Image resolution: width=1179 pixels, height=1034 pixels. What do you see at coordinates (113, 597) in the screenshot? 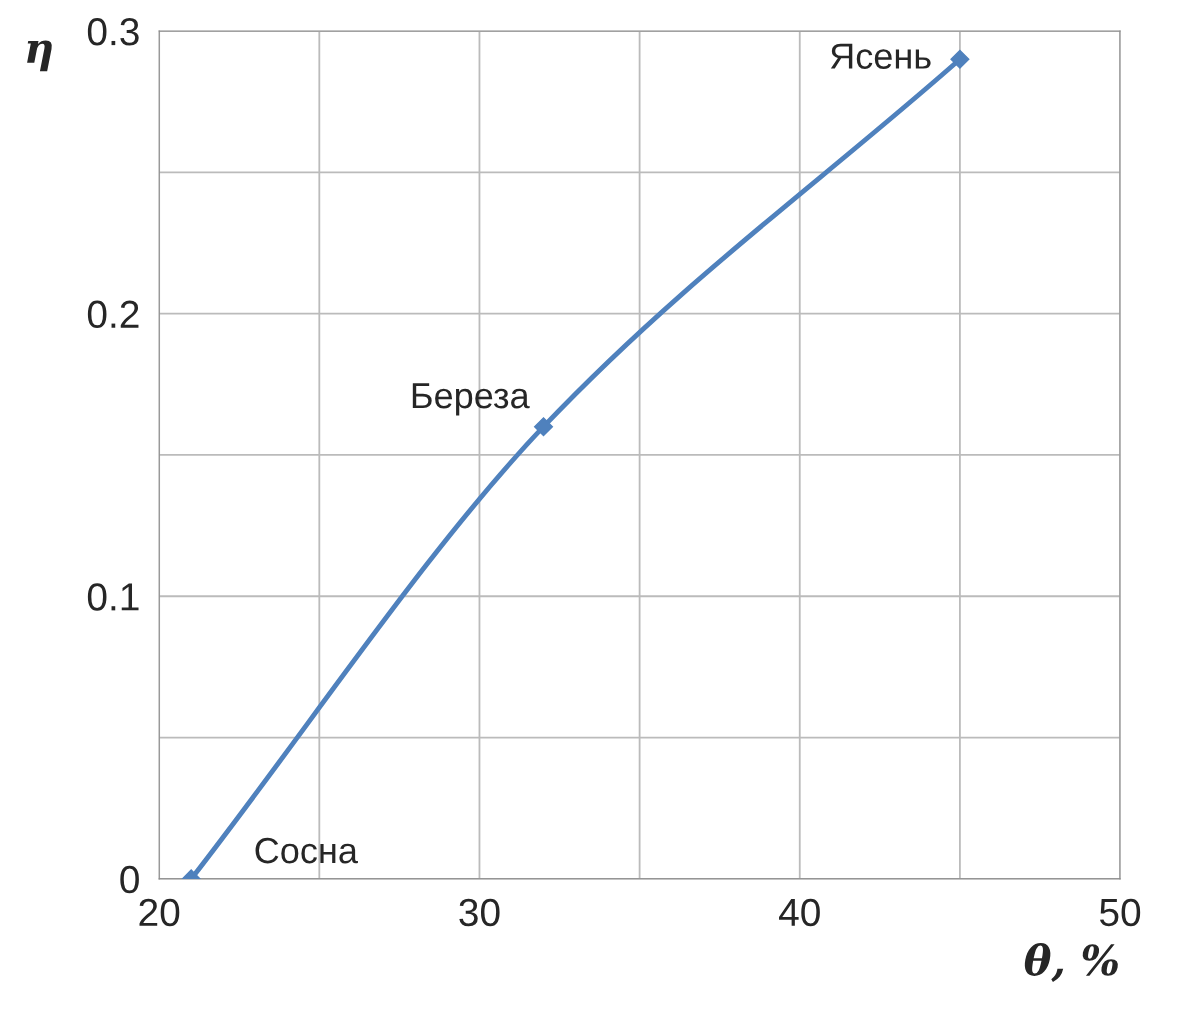
I see `y-tick-label: 0.1` at bounding box center [113, 597].